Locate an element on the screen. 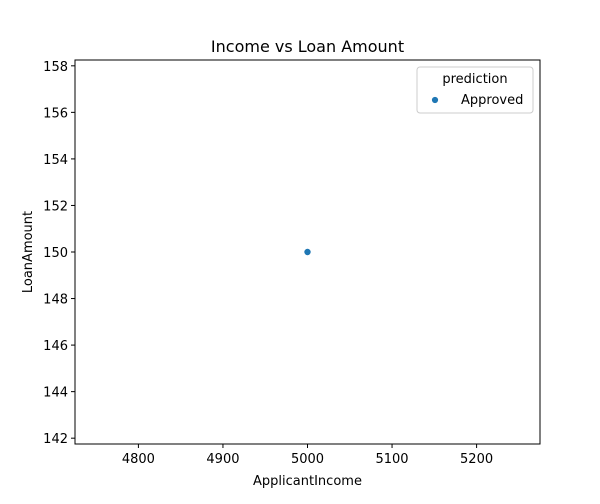 The image size is (600, 504). y-axis-ticks: 142 144 146 148 150 152 154 156 158 is located at coordinates (59, 253).